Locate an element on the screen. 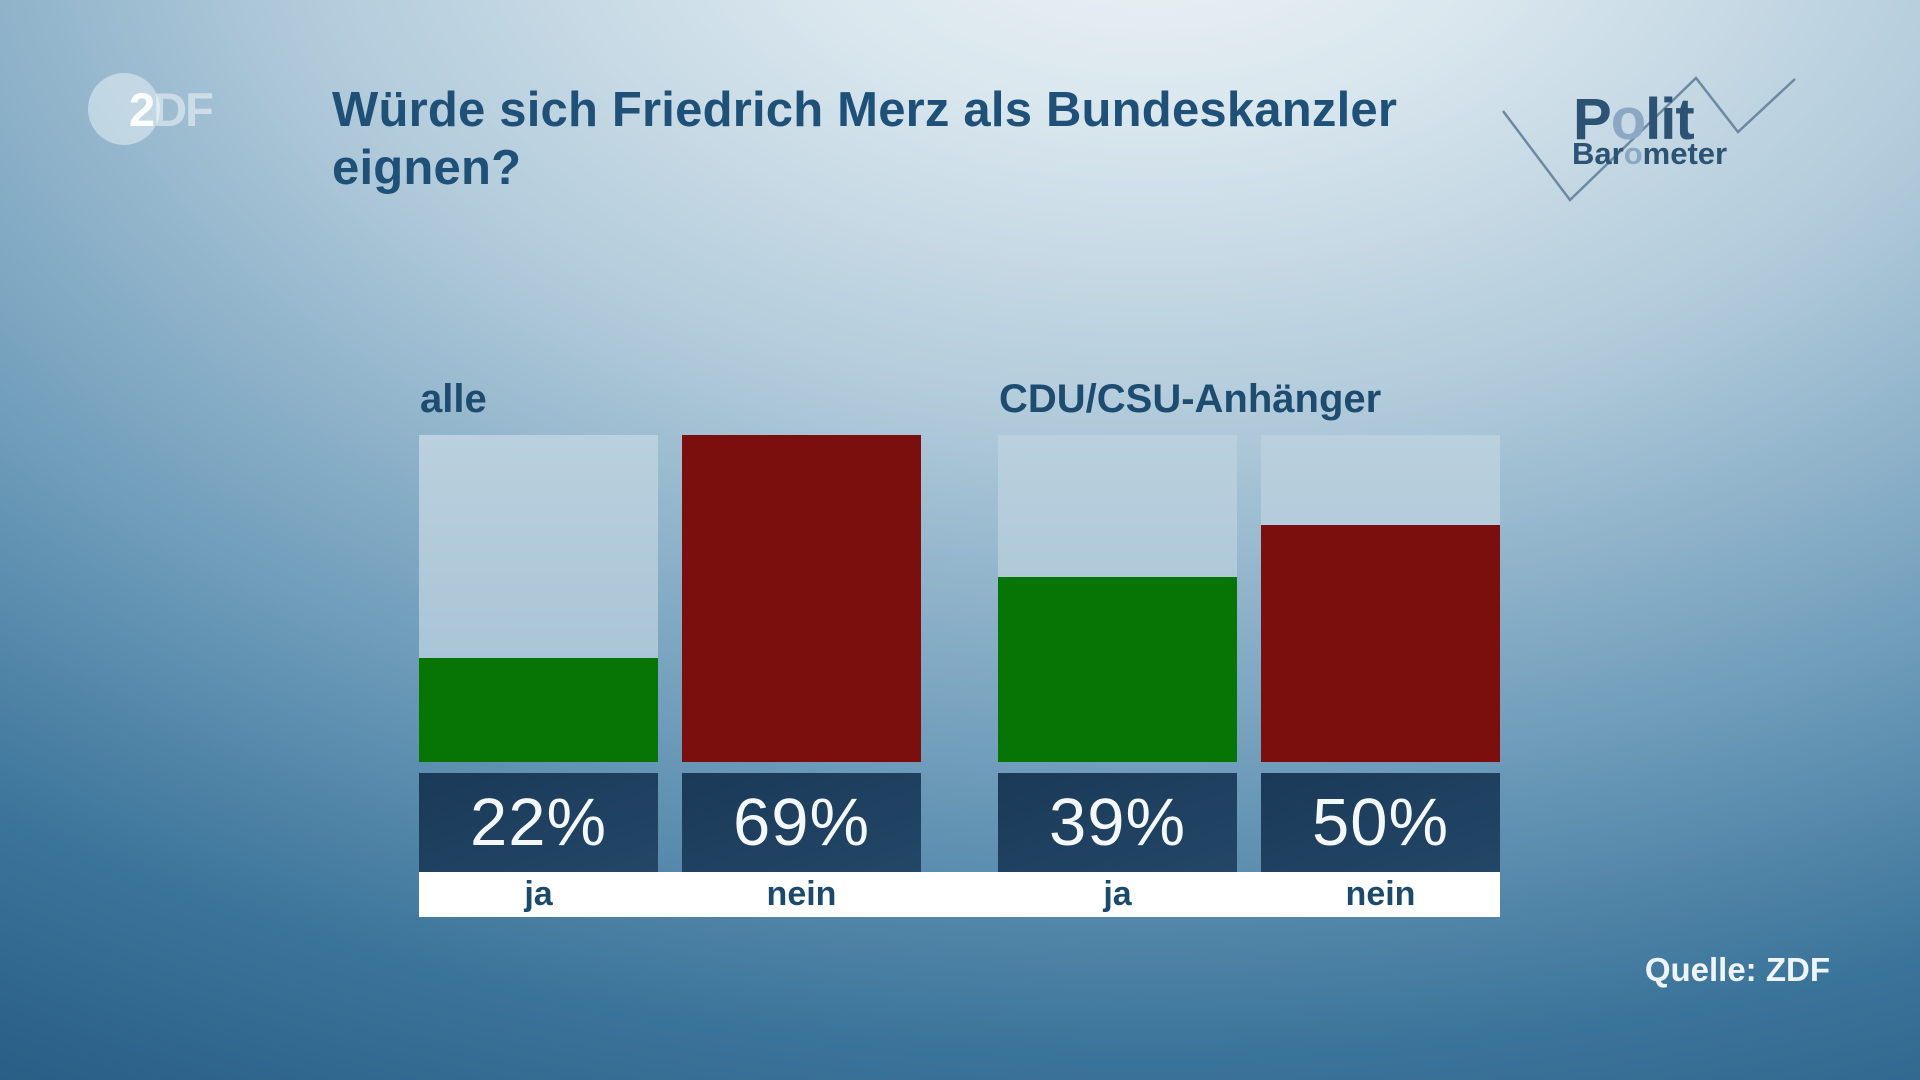  bar-row: 22% ja 69% nein is located at coordinates (670, 676).